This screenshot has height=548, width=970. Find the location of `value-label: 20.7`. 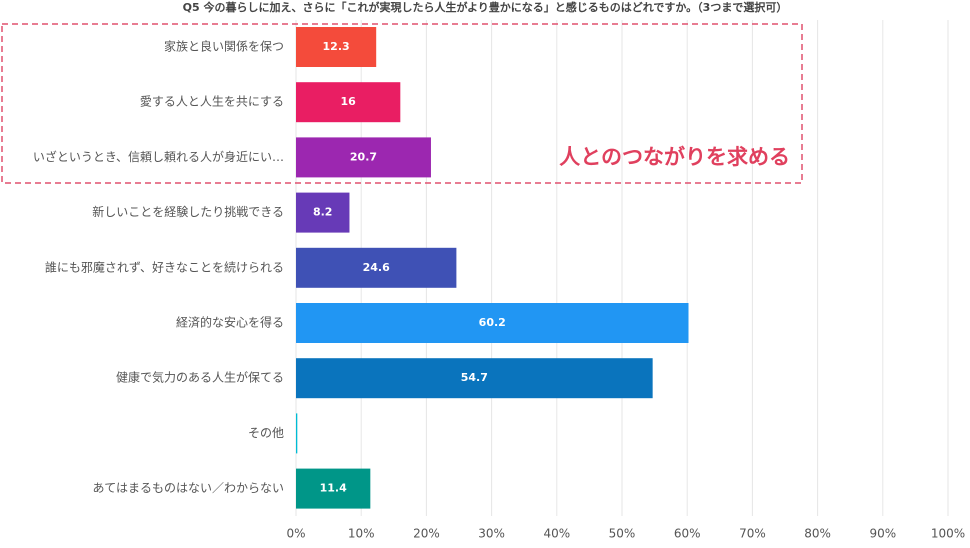

value-label: 20.7 is located at coordinates (363, 156).